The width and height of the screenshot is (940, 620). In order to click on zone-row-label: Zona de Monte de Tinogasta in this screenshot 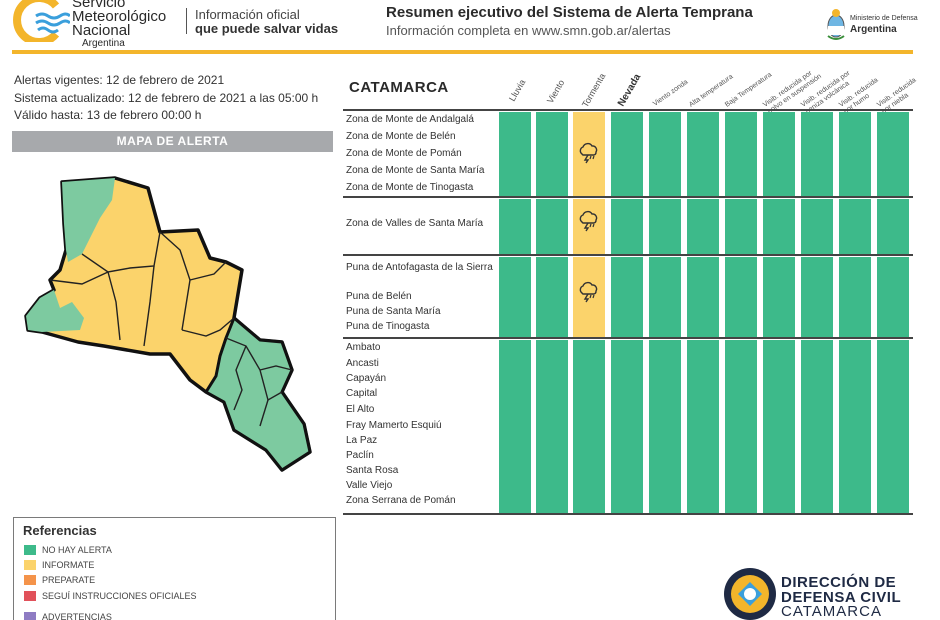, I will do `click(410, 187)`.